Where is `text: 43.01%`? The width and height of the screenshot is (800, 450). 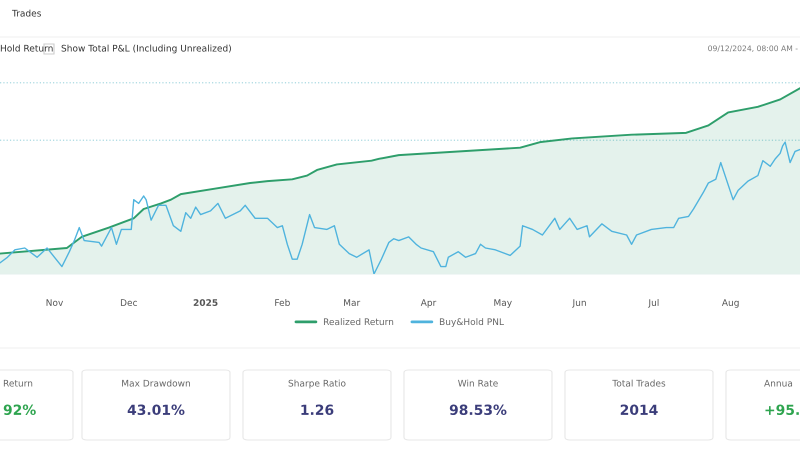 text: 43.01% is located at coordinates (156, 410).